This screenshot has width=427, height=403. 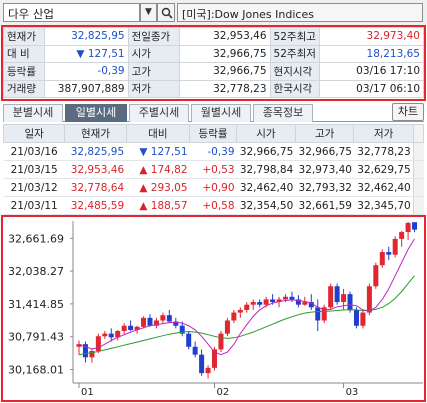 What do you see at coordinates (221, 113) in the screenshot?
I see `tab-3: 월별시세` at bounding box center [221, 113].